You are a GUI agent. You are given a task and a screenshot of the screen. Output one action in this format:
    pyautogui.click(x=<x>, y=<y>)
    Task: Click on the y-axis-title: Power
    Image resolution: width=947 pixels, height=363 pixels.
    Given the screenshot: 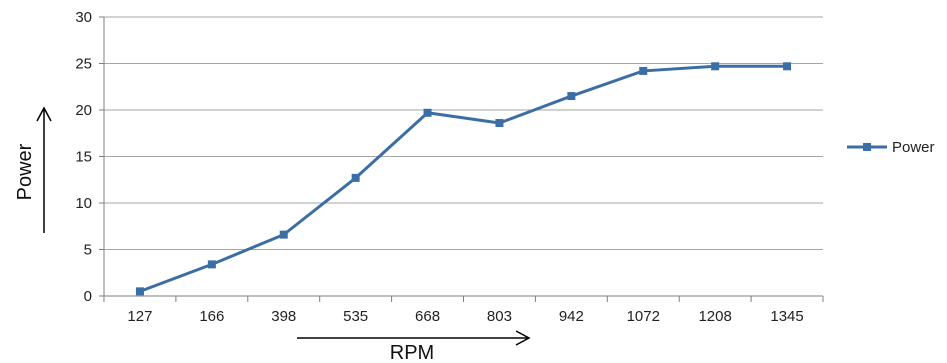 What is the action you would take?
    pyautogui.click(x=25, y=171)
    